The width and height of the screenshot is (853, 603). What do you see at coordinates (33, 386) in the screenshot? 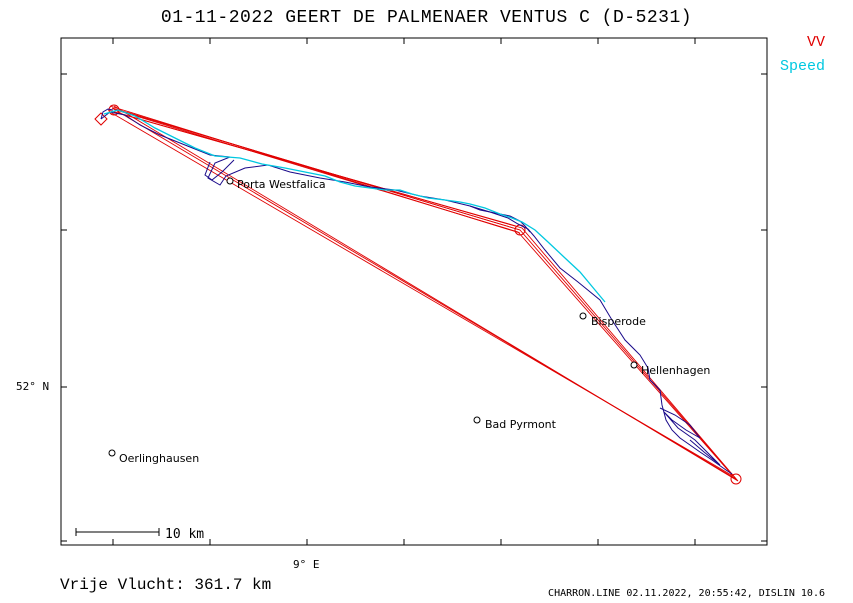
I see `y-axis-label: 52° N` at bounding box center [33, 386].